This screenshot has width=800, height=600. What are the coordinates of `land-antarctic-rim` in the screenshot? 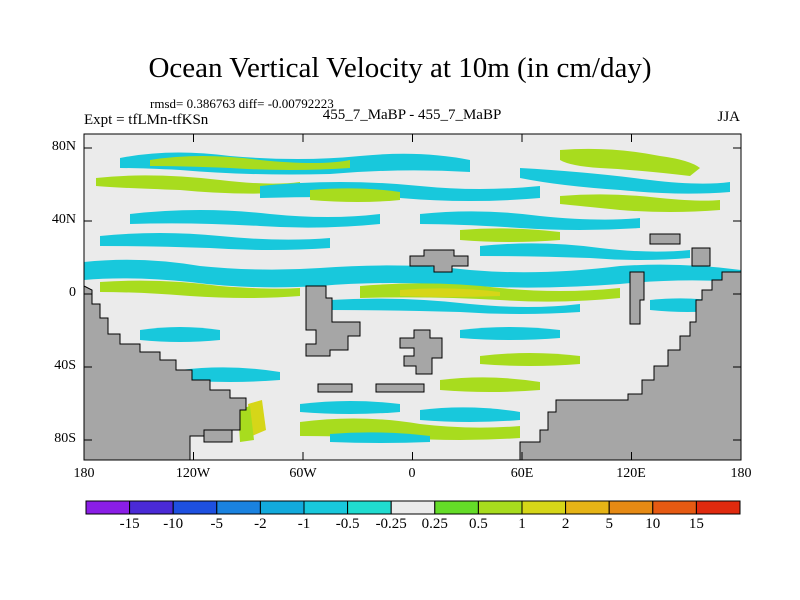 It's located at (218, 436).